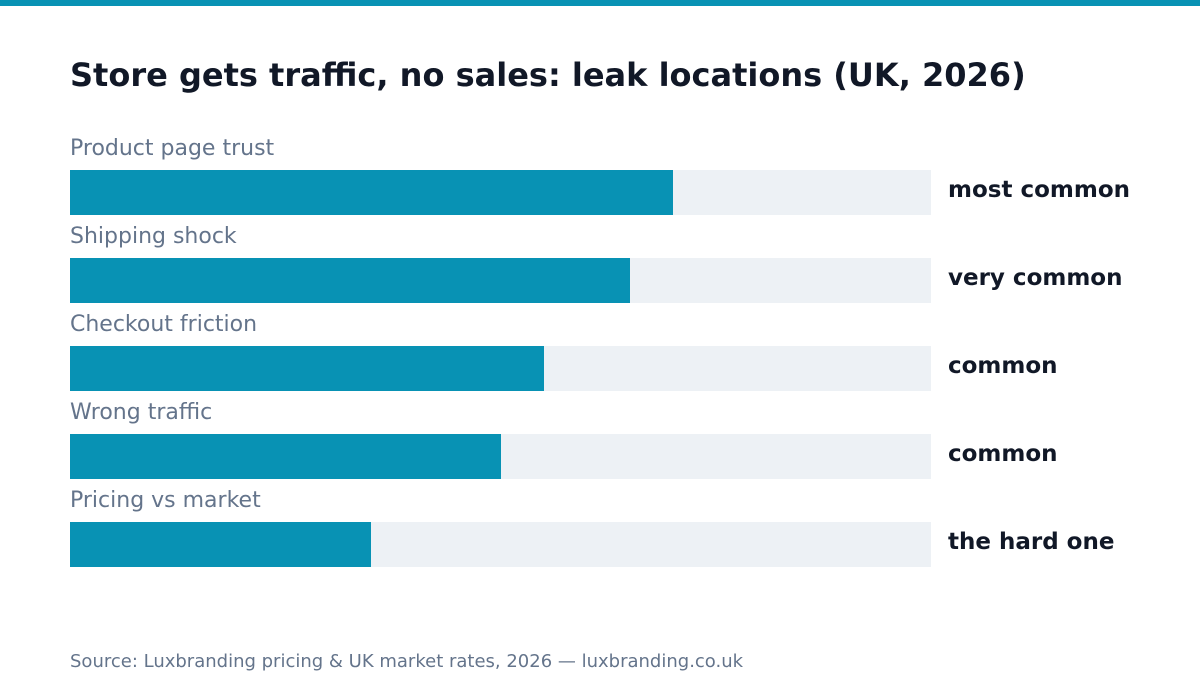 The width and height of the screenshot is (1200, 700). I want to click on bar-row: Checkout friction common, so click(610, 356).